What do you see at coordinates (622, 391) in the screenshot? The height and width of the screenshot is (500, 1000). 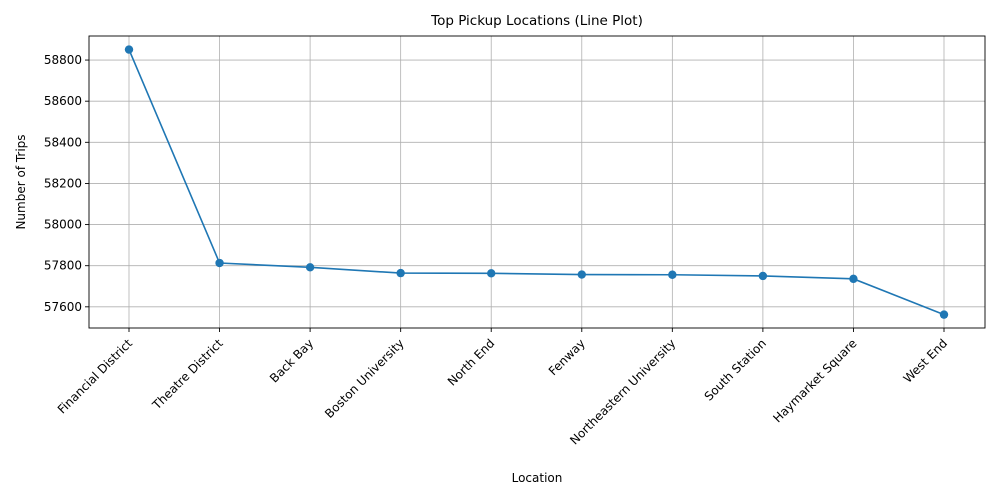 I see `x-tick-label: Northeastern University` at bounding box center [622, 391].